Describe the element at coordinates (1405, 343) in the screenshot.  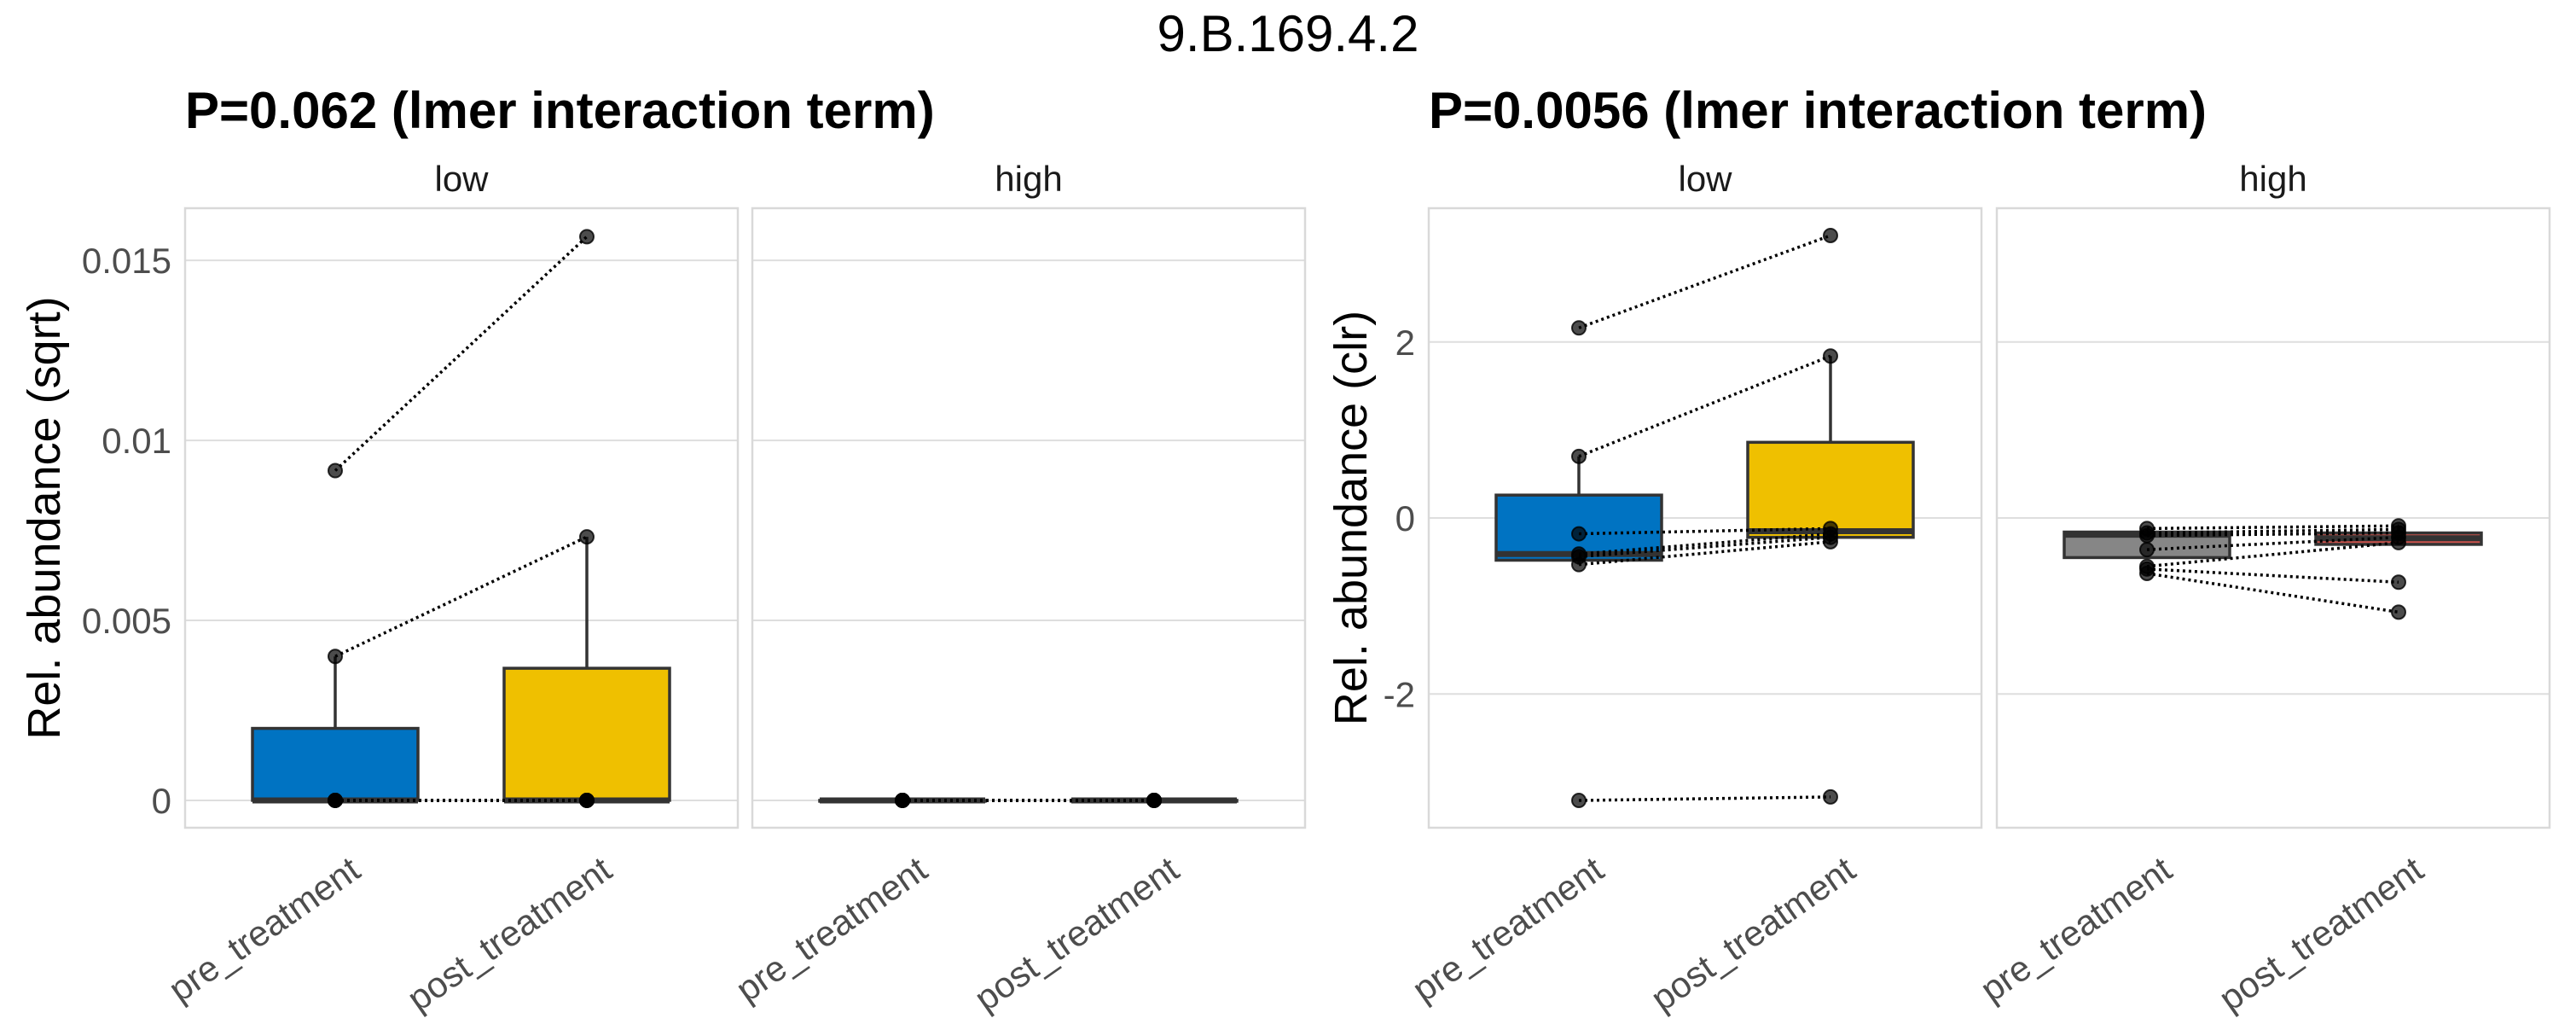
I see `y-tick-label: 2` at that location.